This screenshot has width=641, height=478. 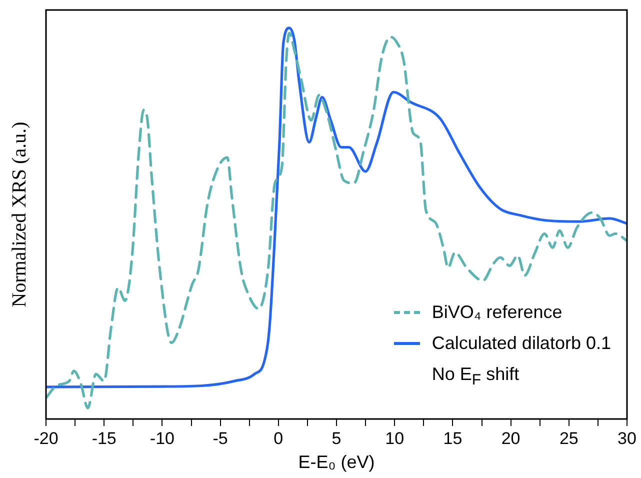 What do you see at coordinates (337, 438) in the screenshot?
I see `x-tick-label: 5` at bounding box center [337, 438].